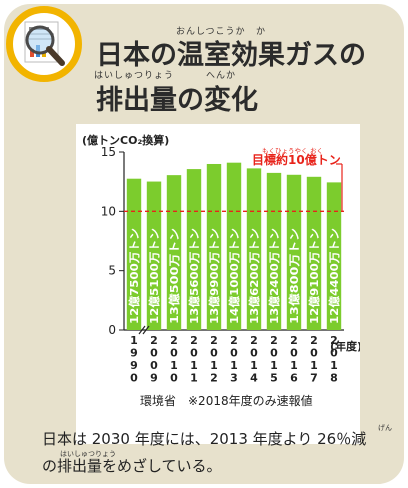  Describe the element at coordinates (314, 276) in the screenshot. I see `bar-label-2017: 12億9100万トン` at that location.